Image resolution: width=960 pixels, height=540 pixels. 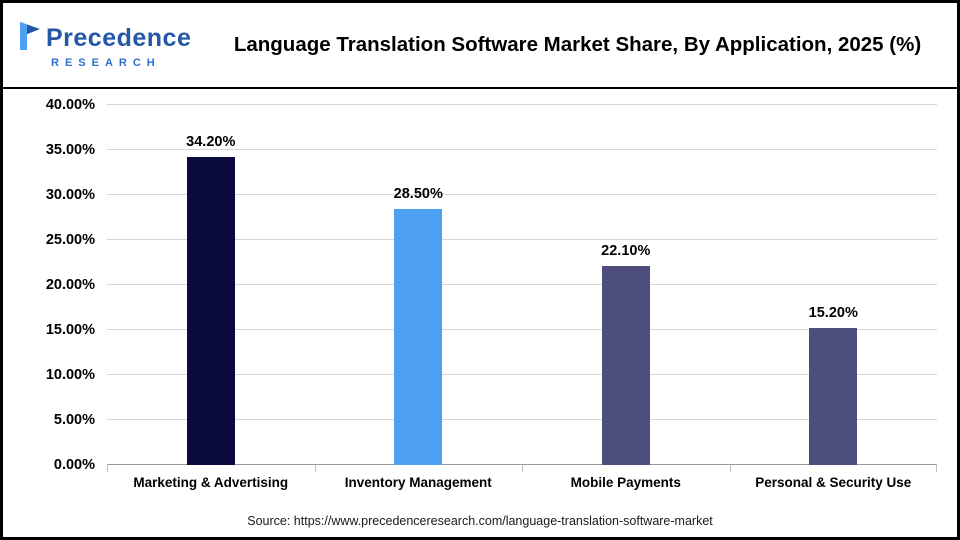 What do you see at coordinates (106, 63) in the screenshot?
I see `logo-subname-text: RESEARCH` at bounding box center [106, 63].